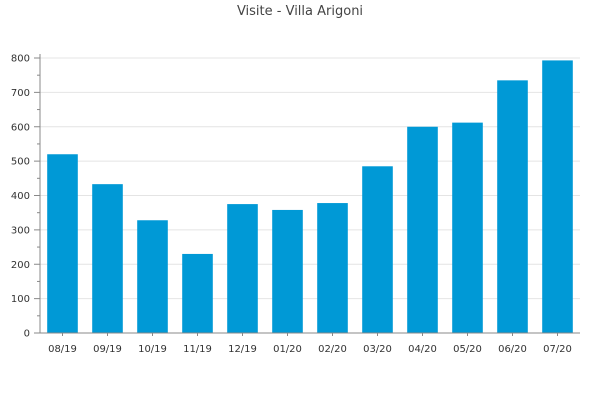 This screenshot has width=600, height=400. What do you see at coordinates (557, 349) in the screenshot?
I see `x-tick-label: 07/20` at bounding box center [557, 349].